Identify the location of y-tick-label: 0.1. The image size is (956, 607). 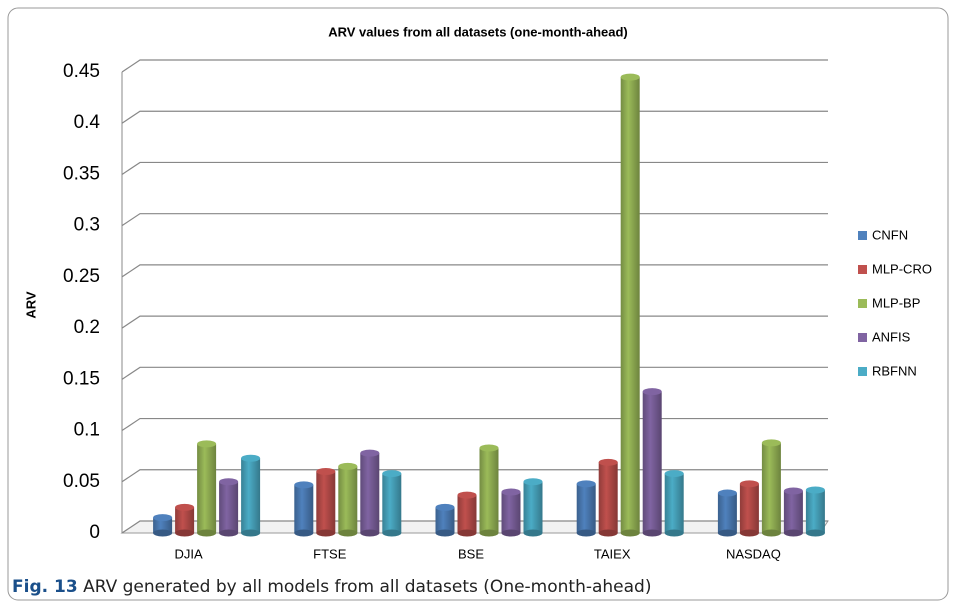
(87, 430).